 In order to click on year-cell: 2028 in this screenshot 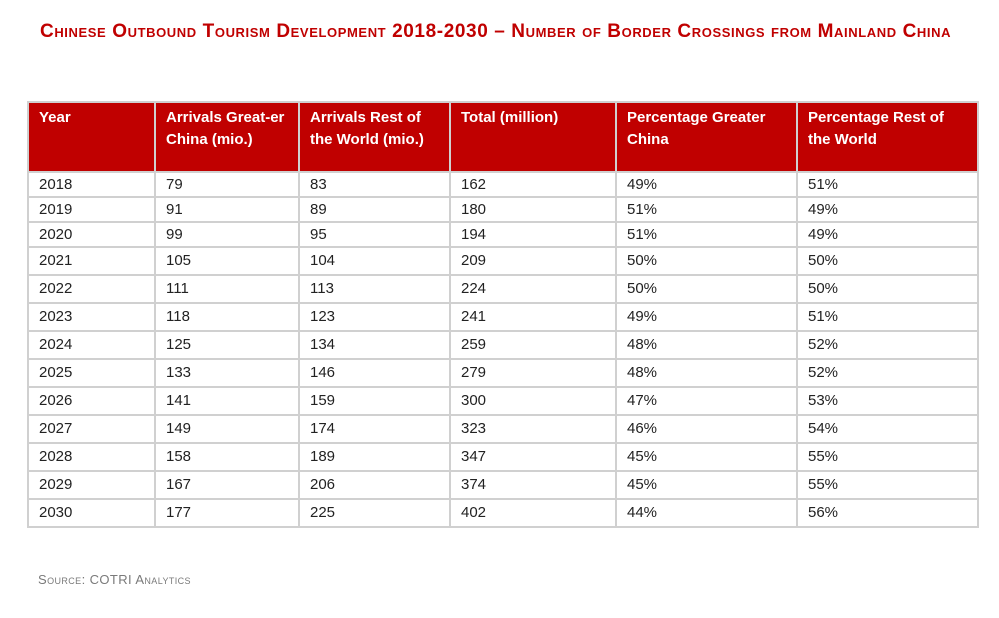, I will do `click(91, 457)`.